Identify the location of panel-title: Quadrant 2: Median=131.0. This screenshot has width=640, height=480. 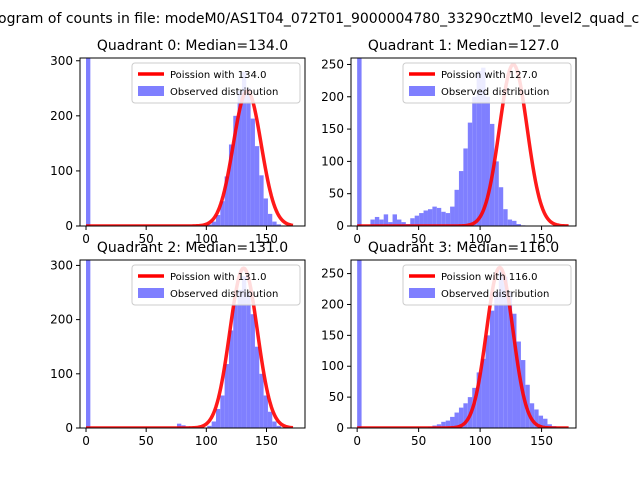
(192, 248).